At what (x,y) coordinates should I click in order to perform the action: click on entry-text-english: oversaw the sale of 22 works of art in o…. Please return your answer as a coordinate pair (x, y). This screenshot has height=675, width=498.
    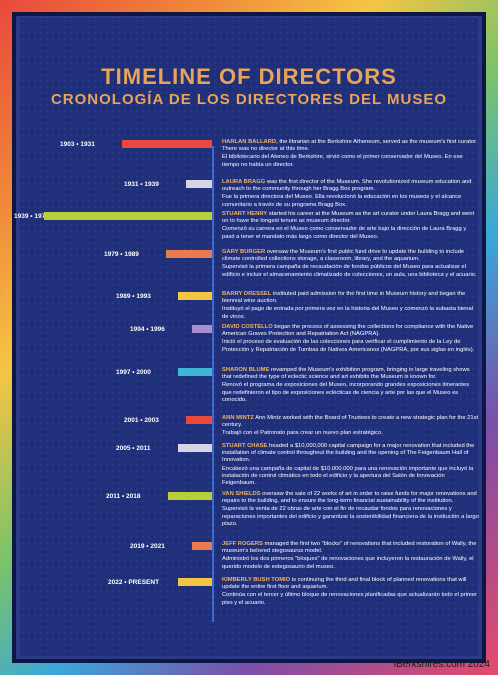
    Looking at the image, I should click on (349, 498).